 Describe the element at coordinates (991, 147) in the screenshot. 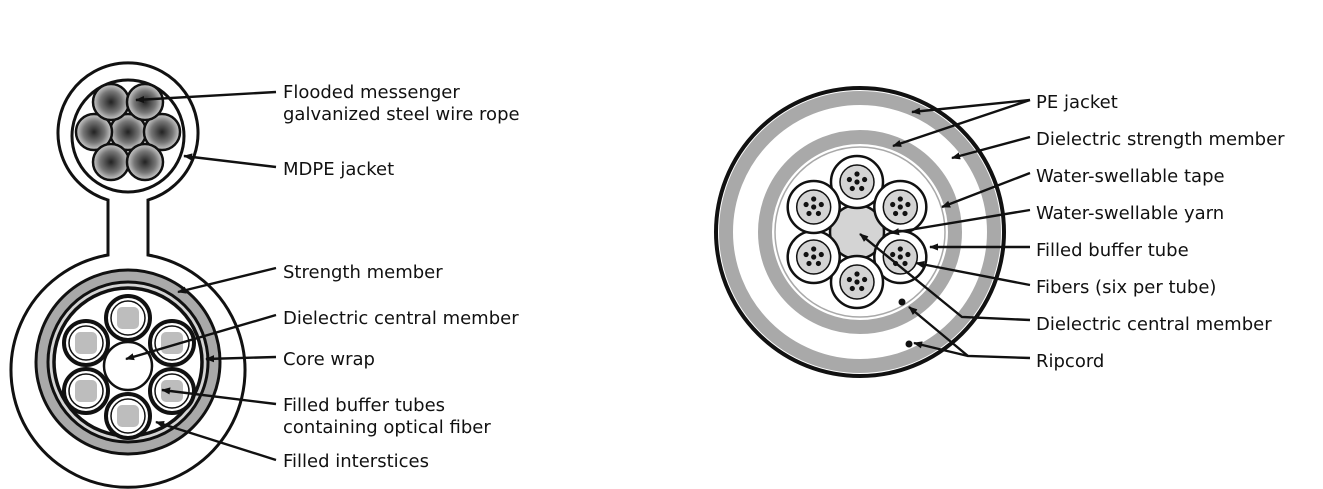

I see `leader-dielectric-strength-member` at that location.